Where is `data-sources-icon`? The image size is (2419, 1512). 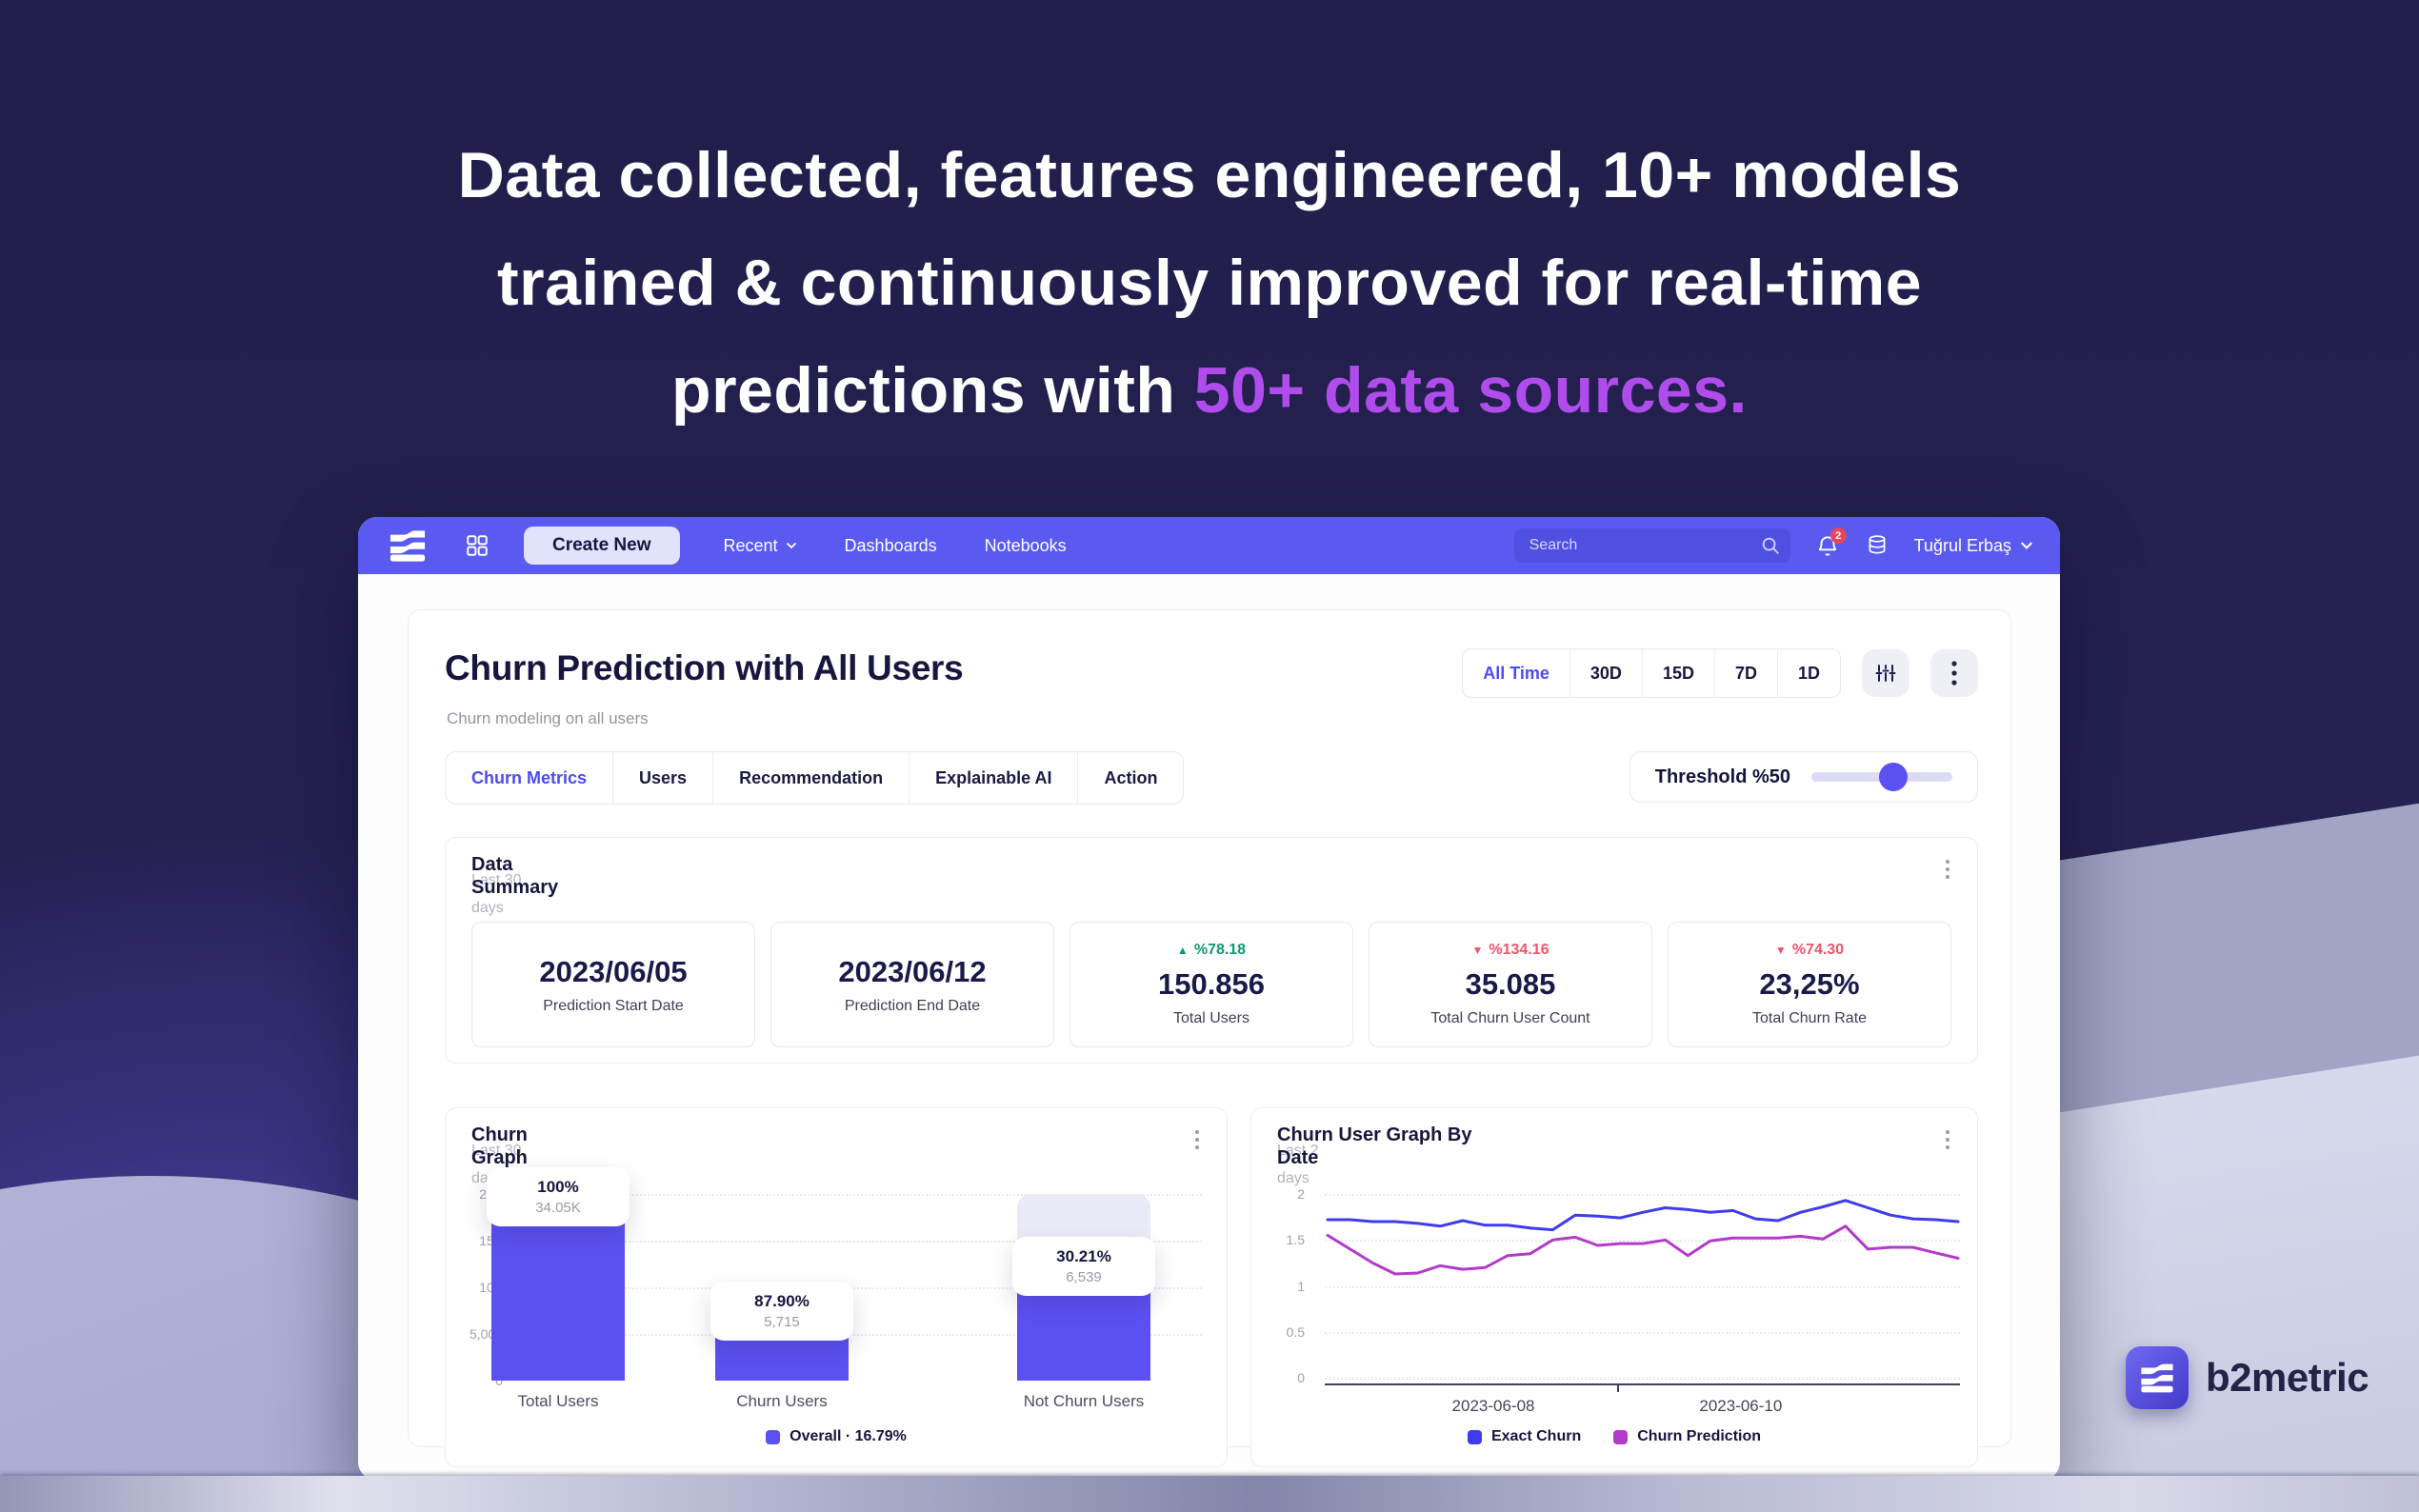 data-sources-icon is located at coordinates (1877, 545).